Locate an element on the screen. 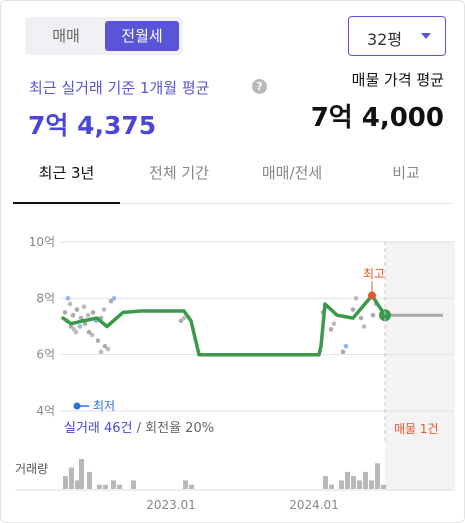 The width and height of the screenshot is (465, 523). recent-avg-label: 최근 실거래 기준 1개월 평균 is located at coordinates (119, 88).